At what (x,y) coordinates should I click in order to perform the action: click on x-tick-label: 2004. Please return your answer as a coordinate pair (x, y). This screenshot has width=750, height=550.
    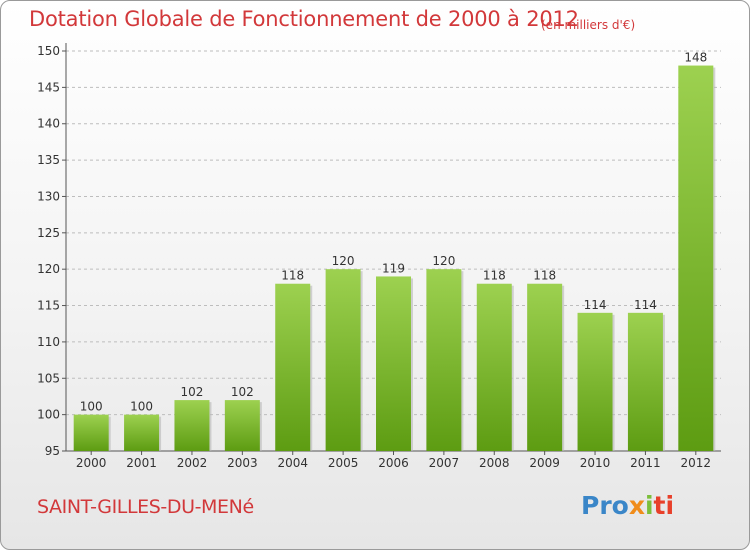
    Looking at the image, I should click on (292, 463).